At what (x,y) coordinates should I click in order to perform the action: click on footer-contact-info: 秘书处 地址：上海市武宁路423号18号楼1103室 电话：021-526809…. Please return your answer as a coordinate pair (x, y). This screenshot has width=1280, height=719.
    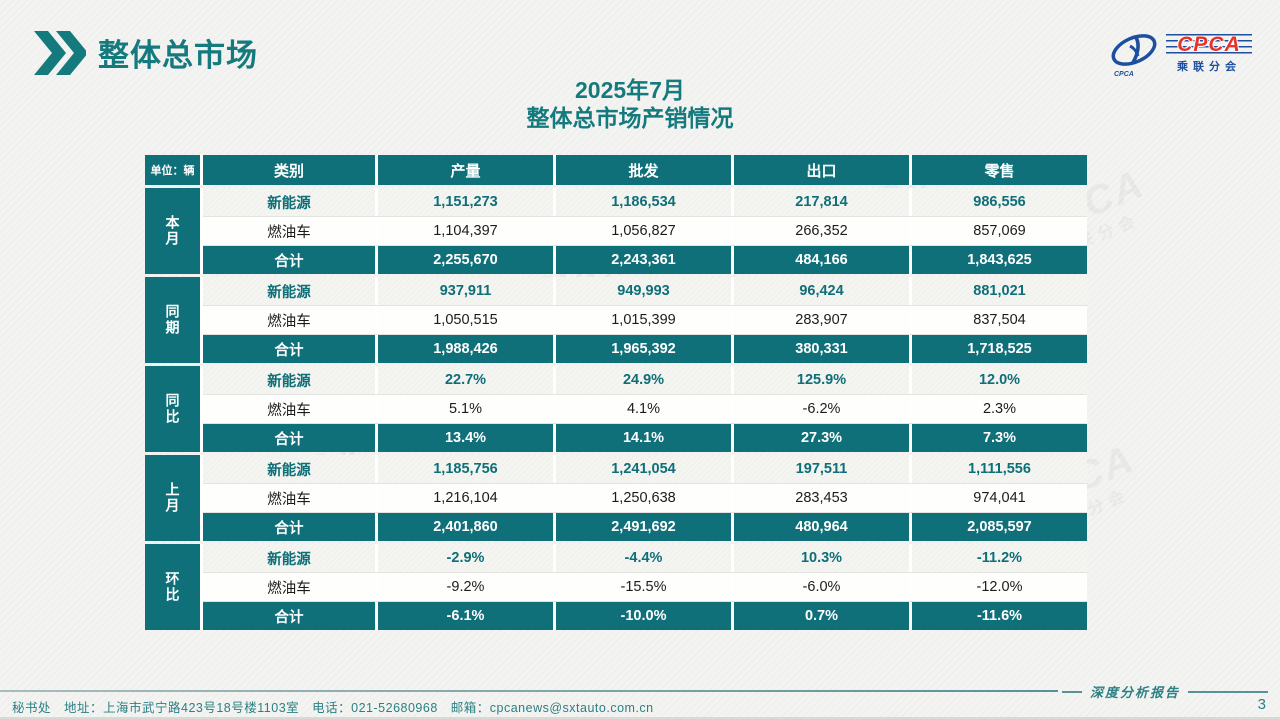
    Looking at the image, I should click on (333, 708).